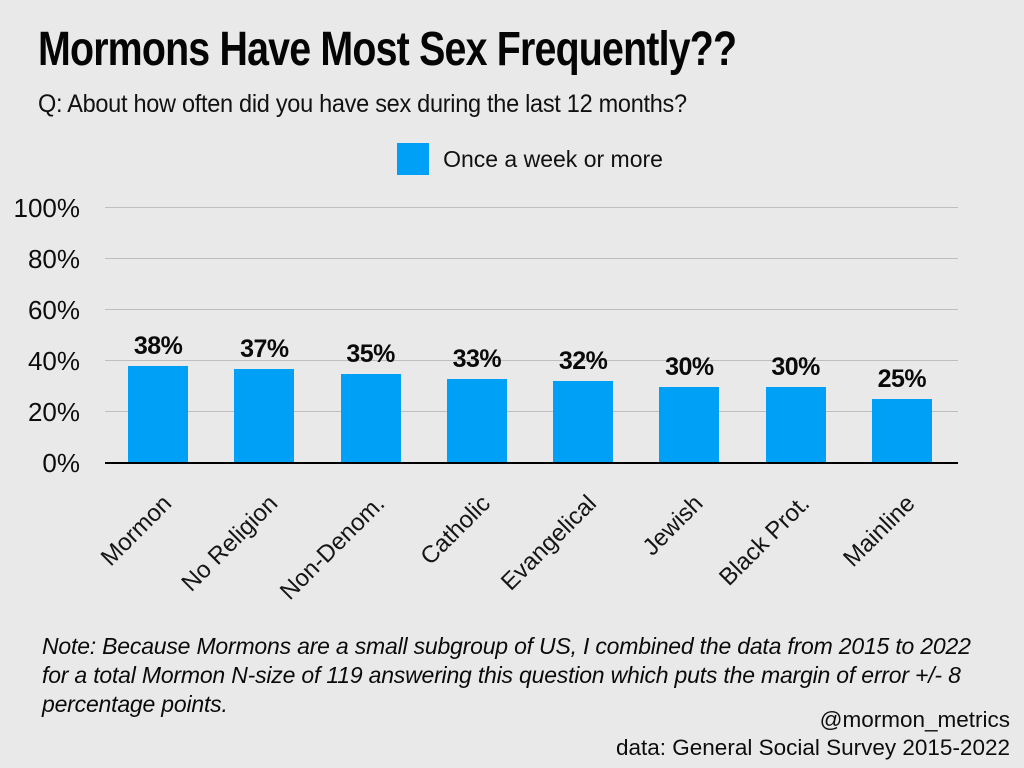 Image resolution: width=1024 pixels, height=768 pixels. I want to click on bar-value-label: 38%, so click(158, 346).